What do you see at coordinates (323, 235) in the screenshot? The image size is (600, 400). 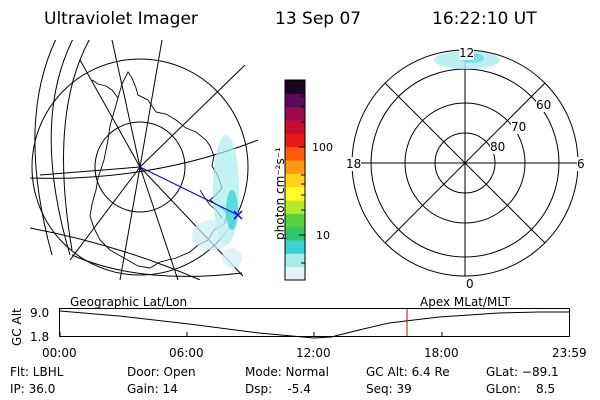 I see `colorbar-tick-label-10: 10` at bounding box center [323, 235].